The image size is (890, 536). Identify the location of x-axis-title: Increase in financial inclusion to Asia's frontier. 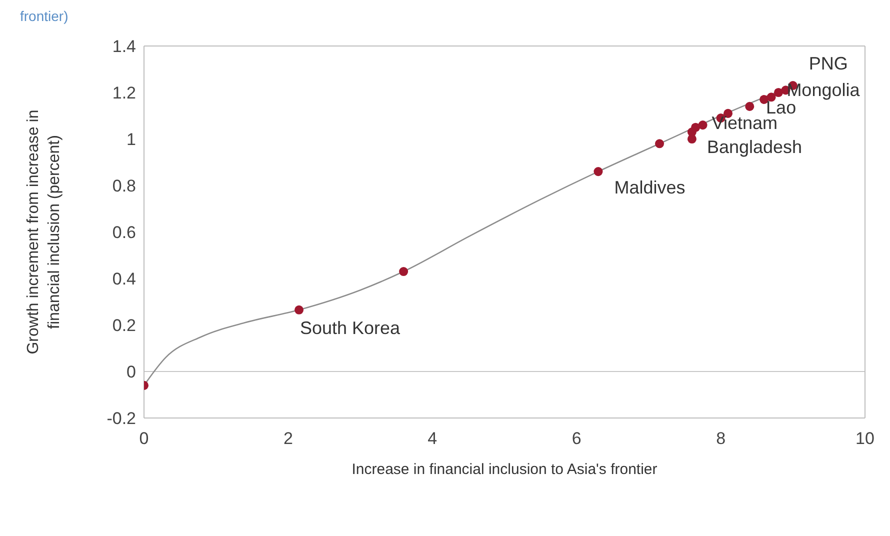
(505, 469).